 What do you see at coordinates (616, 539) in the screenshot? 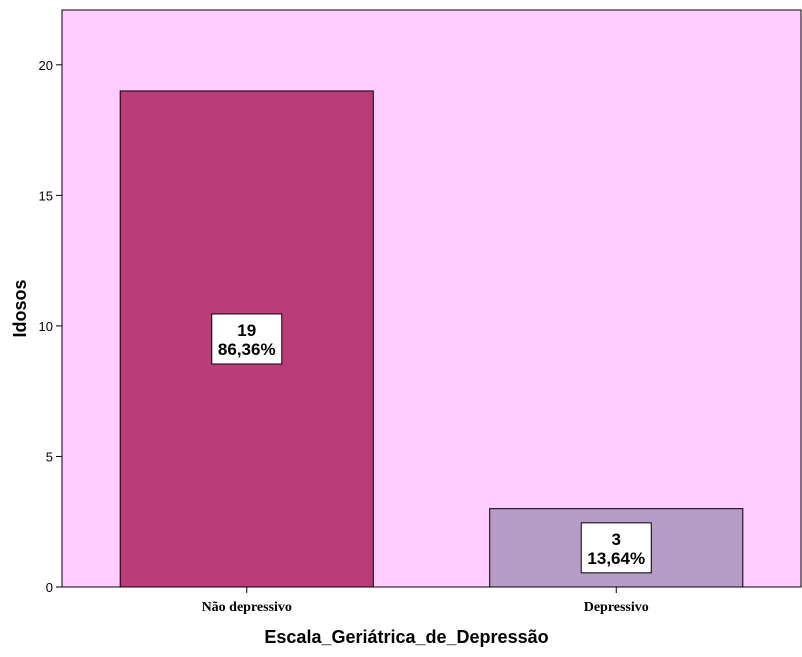
I see `data-label-count-depressivo: 3` at bounding box center [616, 539].